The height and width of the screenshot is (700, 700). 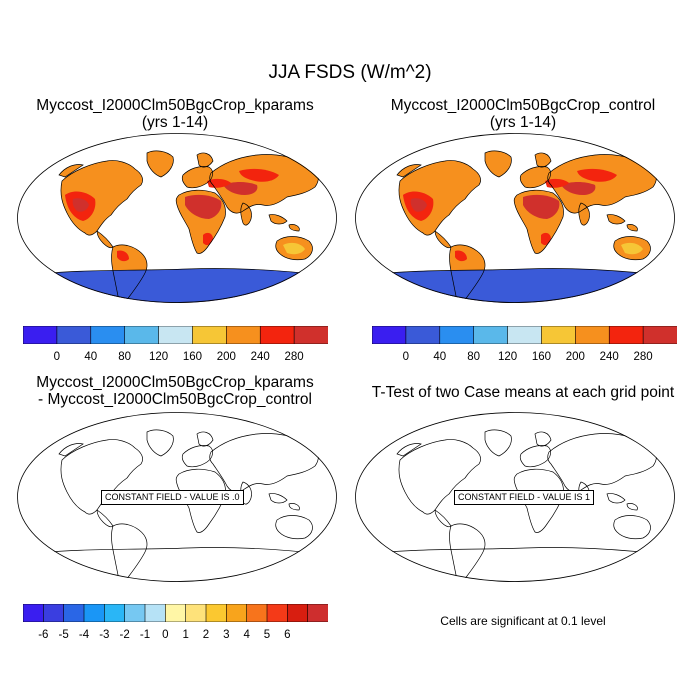 I want to click on colorbar-control: 0 40 80 120 160 200 240 280, so click(x=524, y=345).